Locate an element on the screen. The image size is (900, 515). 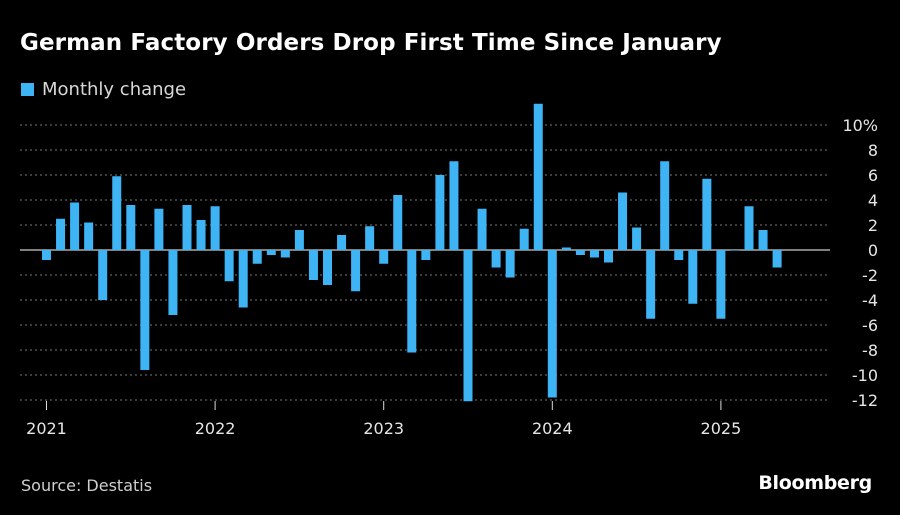
legend-label: Monthly change is located at coordinates (114, 89).